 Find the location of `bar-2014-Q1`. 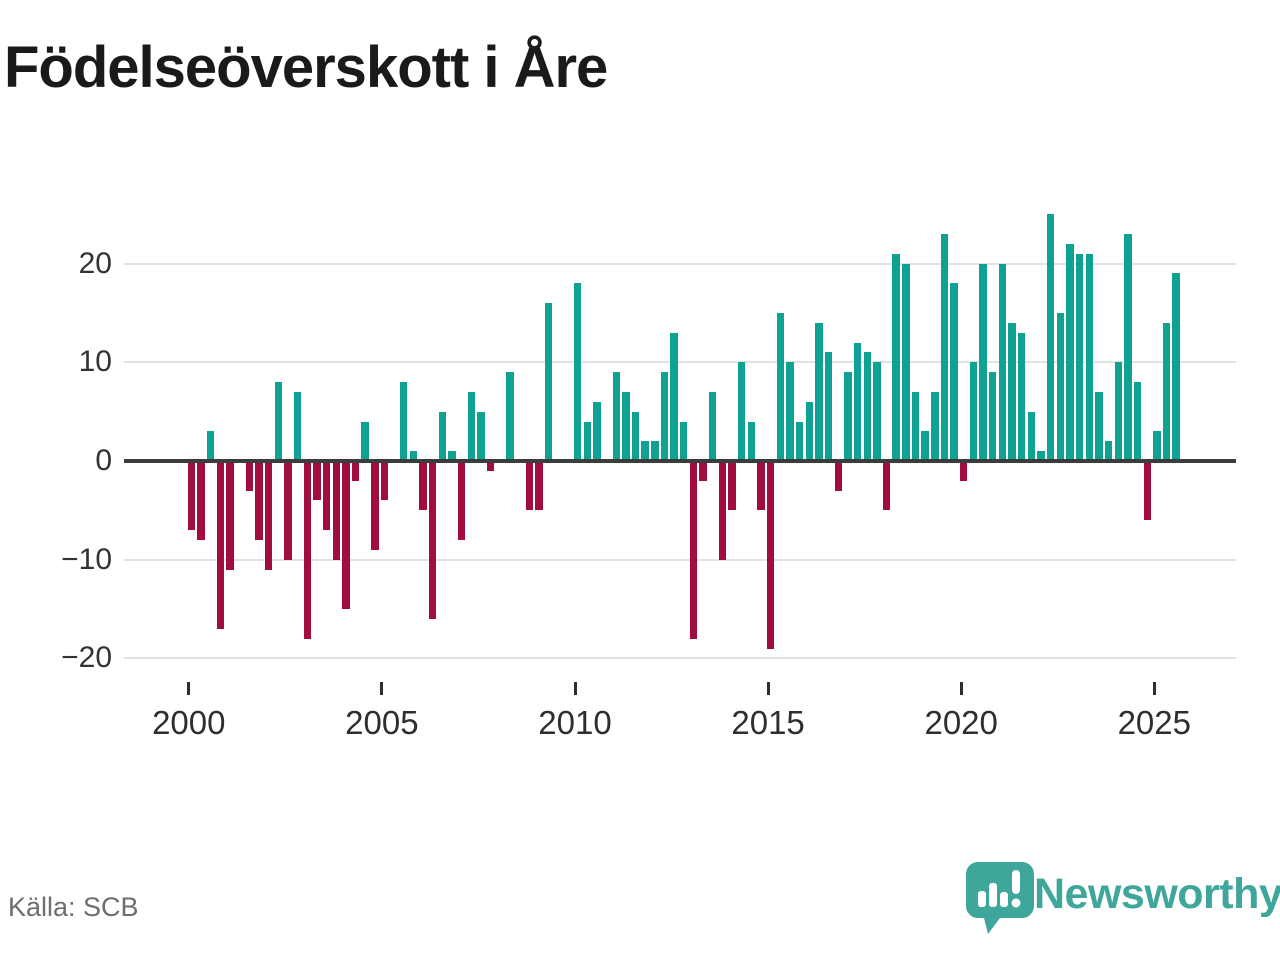

bar-2014-Q1 is located at coordinates (732, 486).